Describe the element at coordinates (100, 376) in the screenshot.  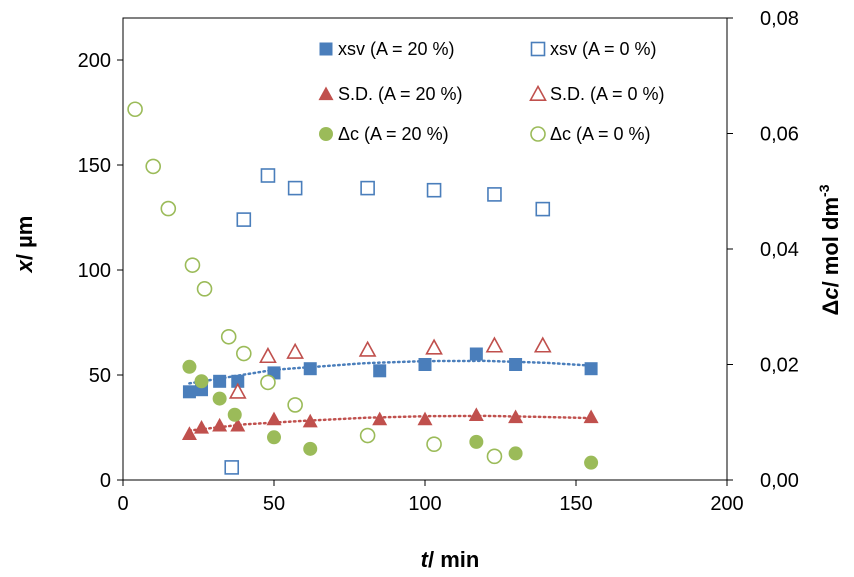
I see `y-tick-label: 50` at that location.